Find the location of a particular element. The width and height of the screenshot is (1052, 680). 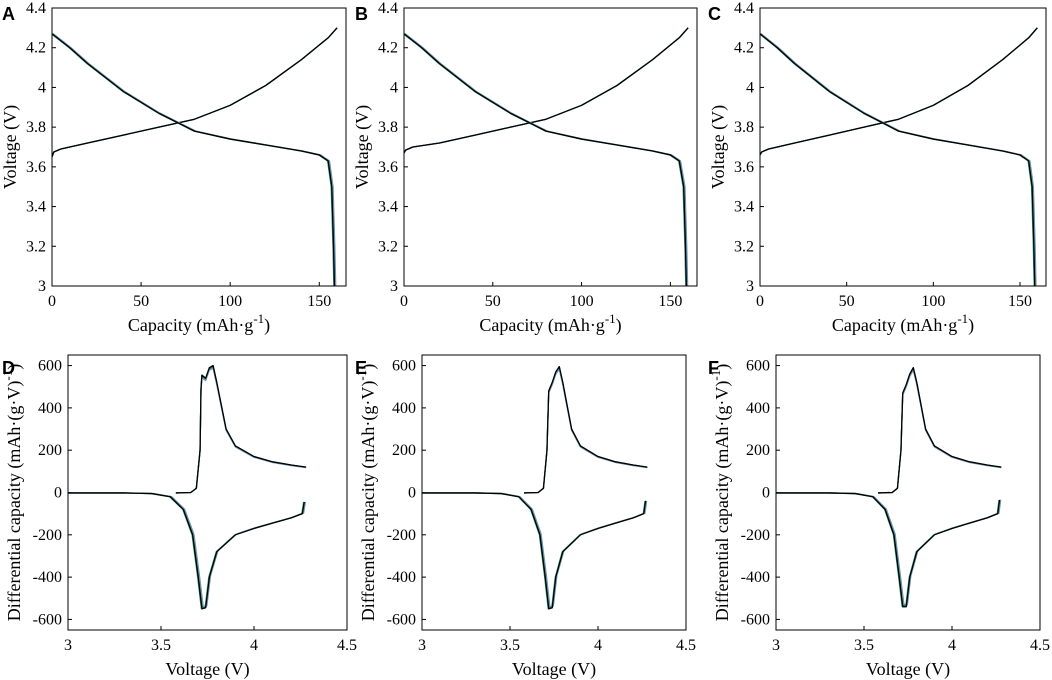

panel-letter: D is located at coordinates (8, 368).